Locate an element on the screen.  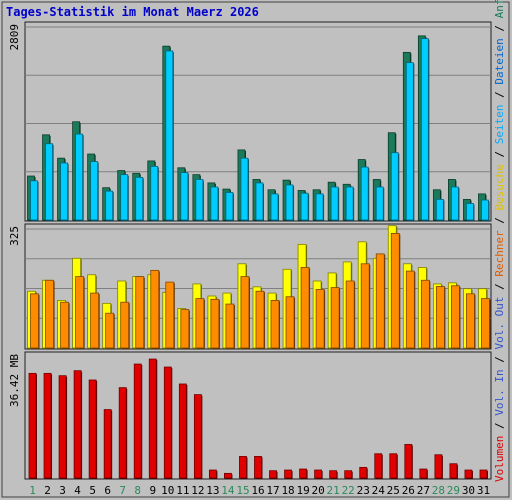
legend-item: Anfragen is located at coordinates (499, 9).